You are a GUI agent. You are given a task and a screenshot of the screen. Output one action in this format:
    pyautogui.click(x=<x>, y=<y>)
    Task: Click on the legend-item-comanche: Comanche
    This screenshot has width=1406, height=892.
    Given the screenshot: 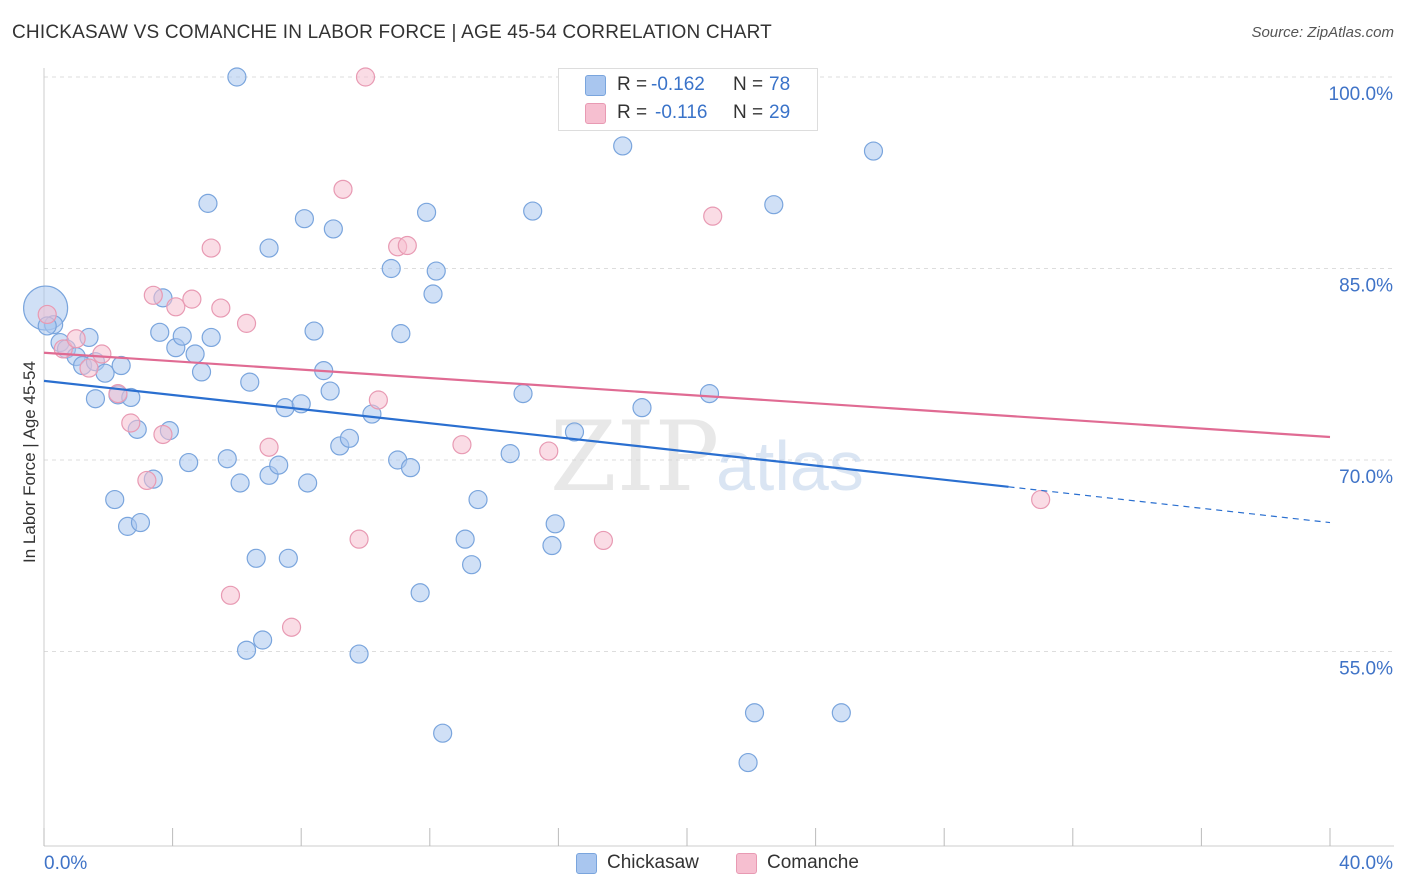 What is the action you would take?
    pyautogui.click(x=797, y=863)
    